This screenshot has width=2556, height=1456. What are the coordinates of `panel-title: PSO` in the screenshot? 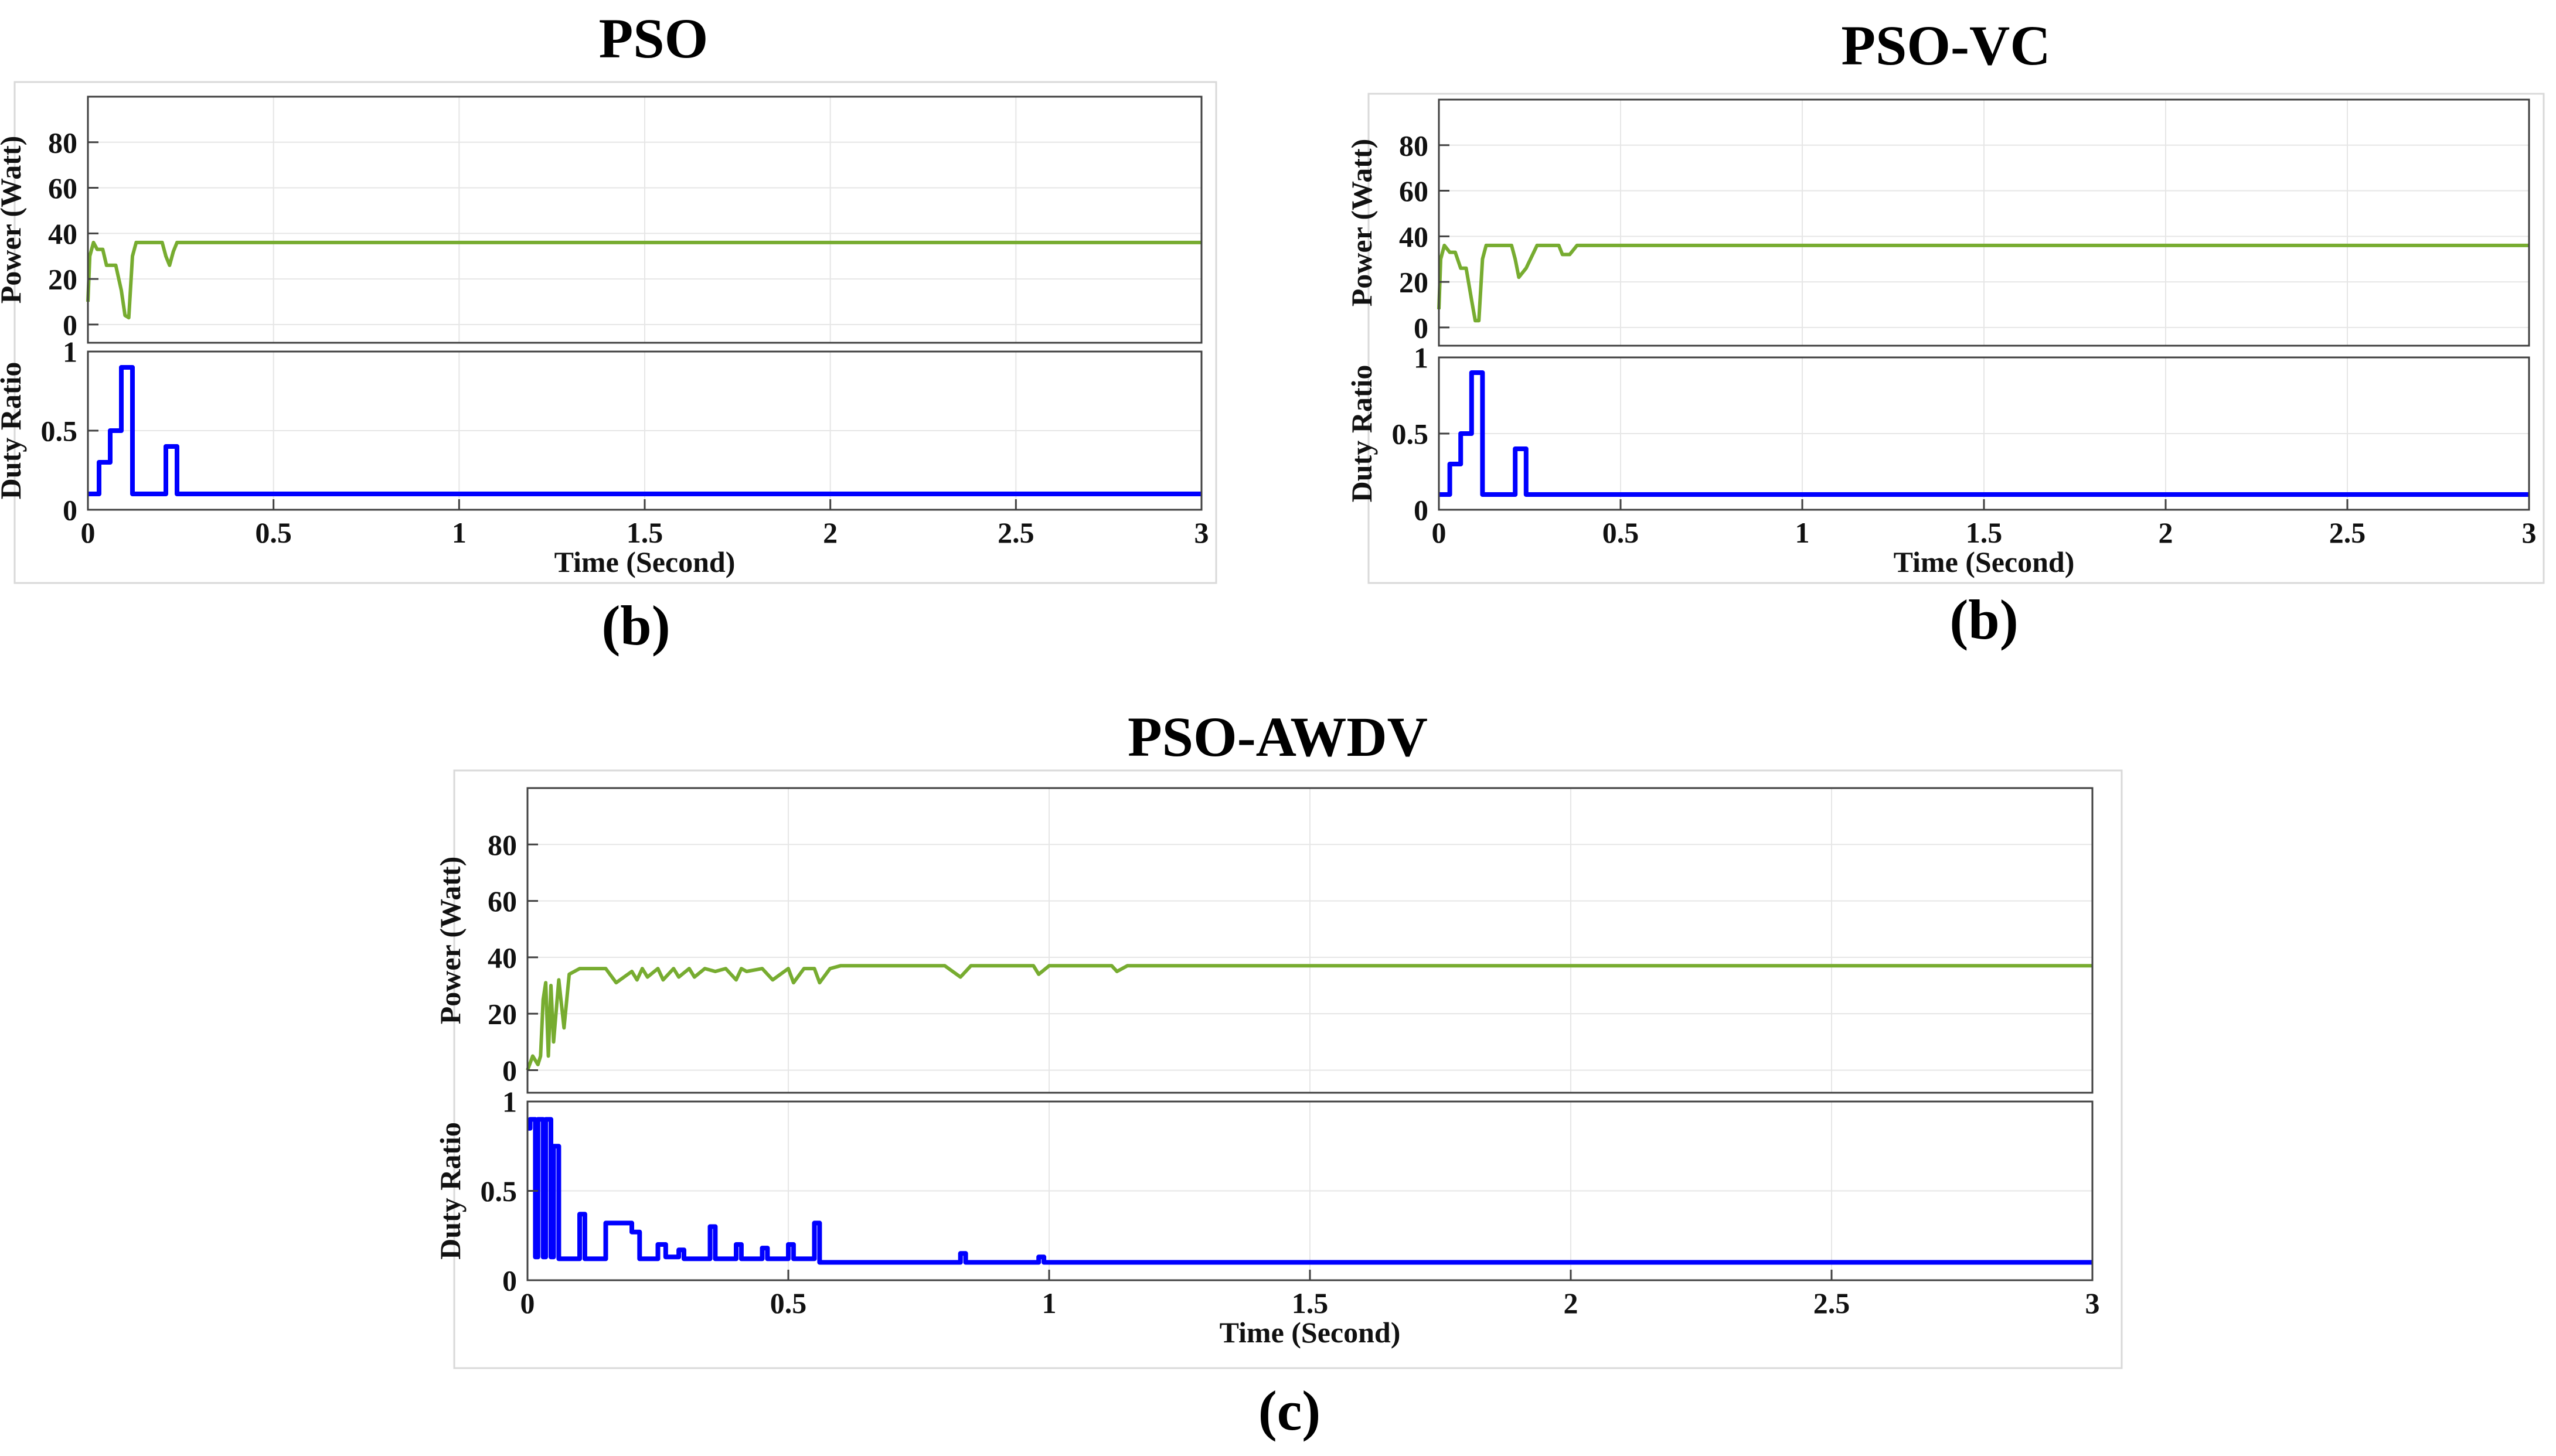 It's located at (654, 38).